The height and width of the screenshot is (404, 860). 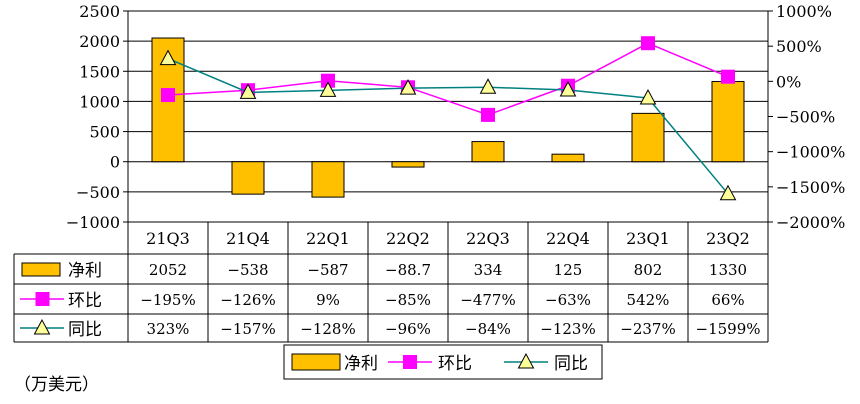 What do you see at coordinates (448, 79) in the screenshot?
I see `series-line` at bounding box center [448, 79].